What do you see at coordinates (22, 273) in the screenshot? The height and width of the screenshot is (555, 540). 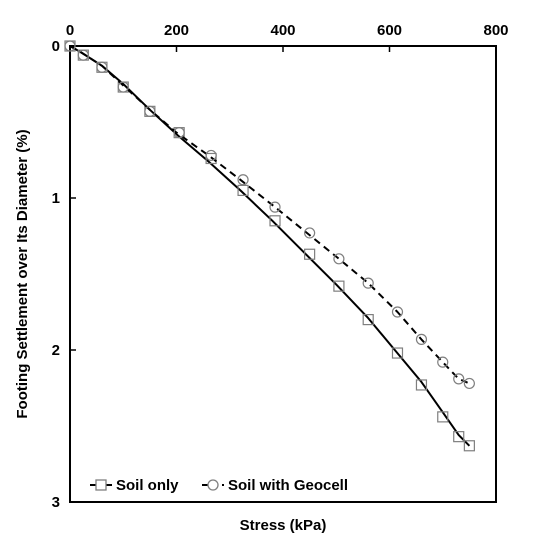 I see `y-axis-title: Footing Settlement over Its Diameter (%)` at bounding box center [22, 273].